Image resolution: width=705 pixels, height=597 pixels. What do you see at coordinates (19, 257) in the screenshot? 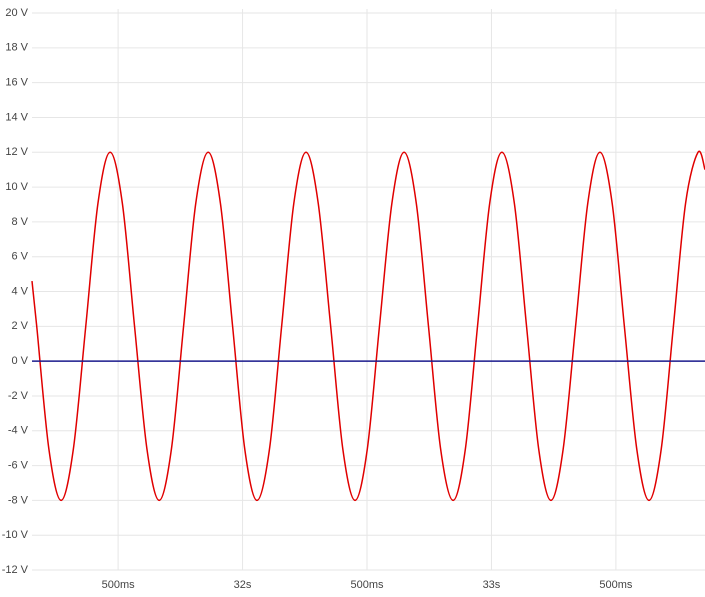
I see `y-tick-label: 6 V` at bounding box center [19, 257].